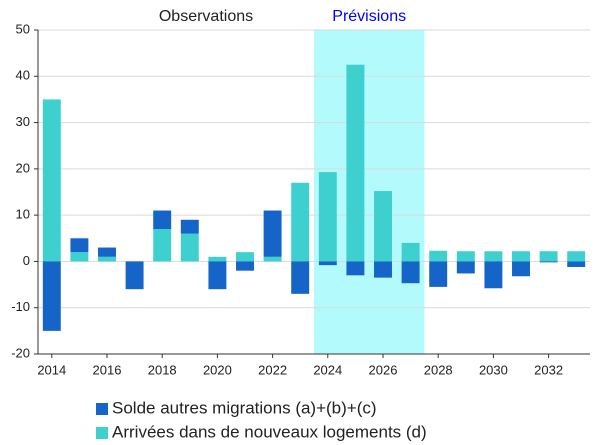  What do you see at coordinates (217, 369) in the screenshot?
I see `x-tick-label: 2020` at bounding box center [217, 369].